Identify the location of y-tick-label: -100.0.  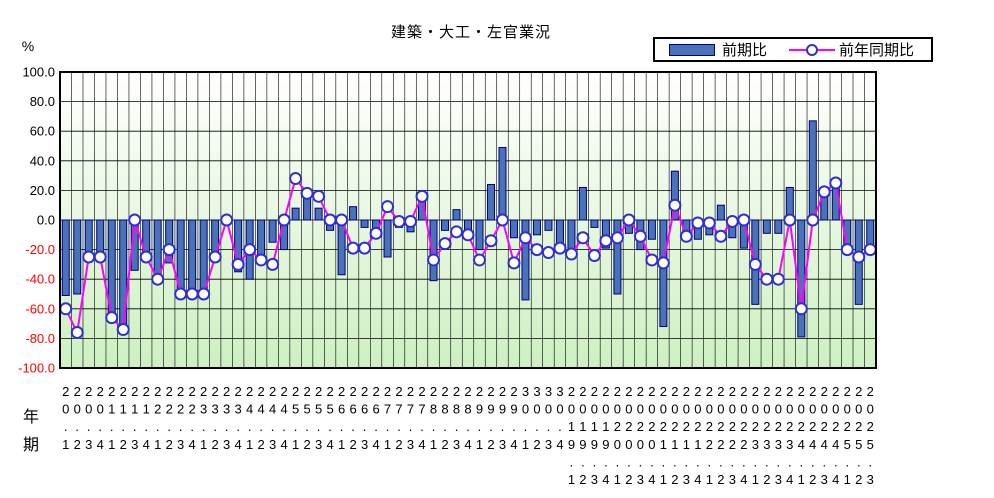
(36, 368).